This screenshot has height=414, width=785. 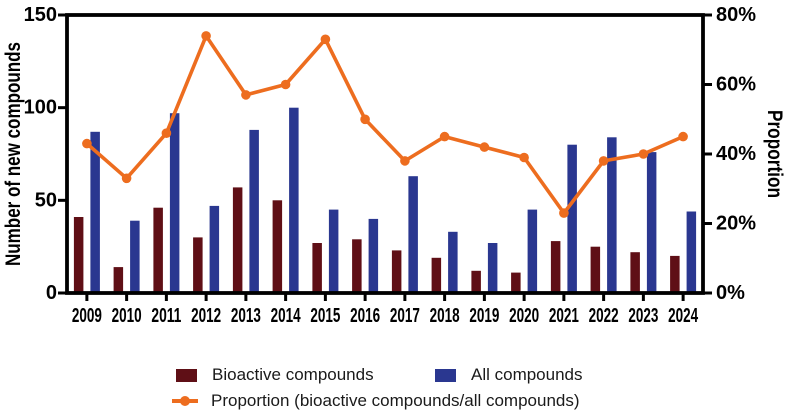 I want to click on right-tick-label: 0%, so click(x=730, y=293).